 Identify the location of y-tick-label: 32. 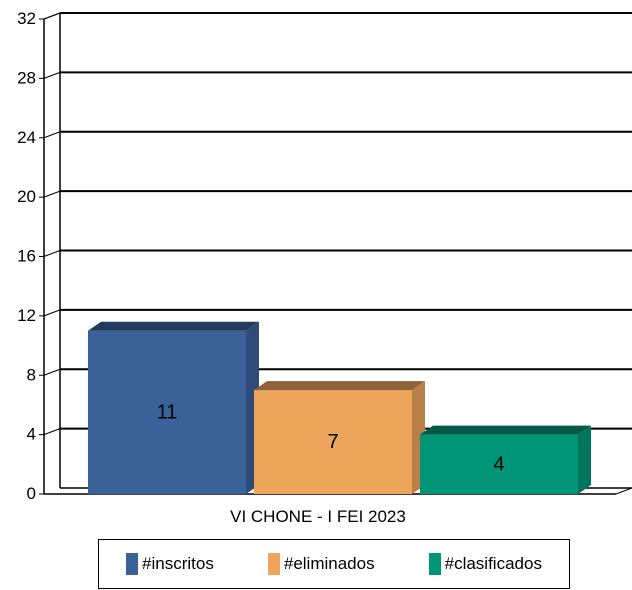
(26, 18).